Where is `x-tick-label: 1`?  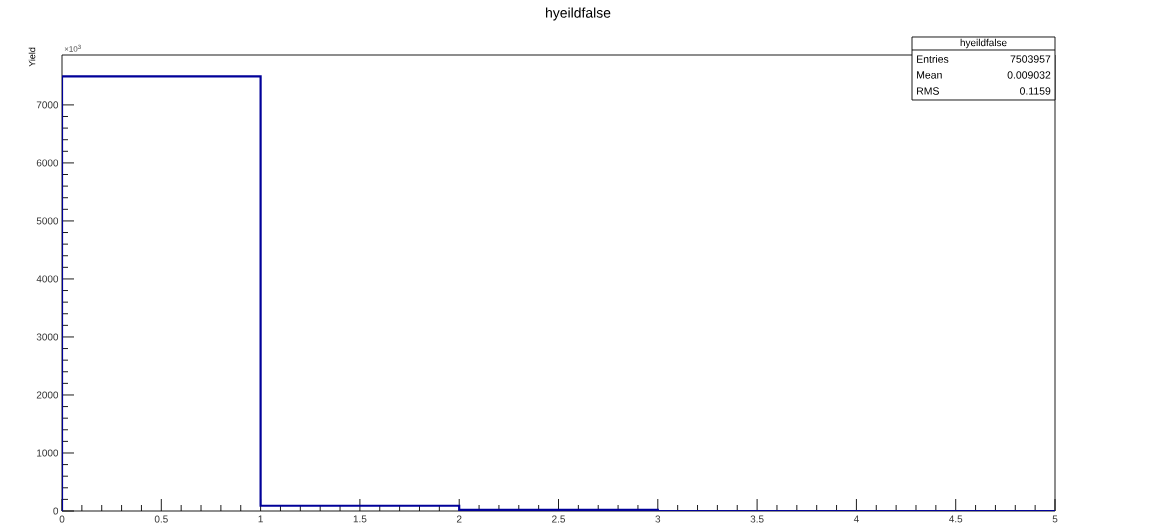
x-tick-label: 1 is located at coordinates (260, 519).